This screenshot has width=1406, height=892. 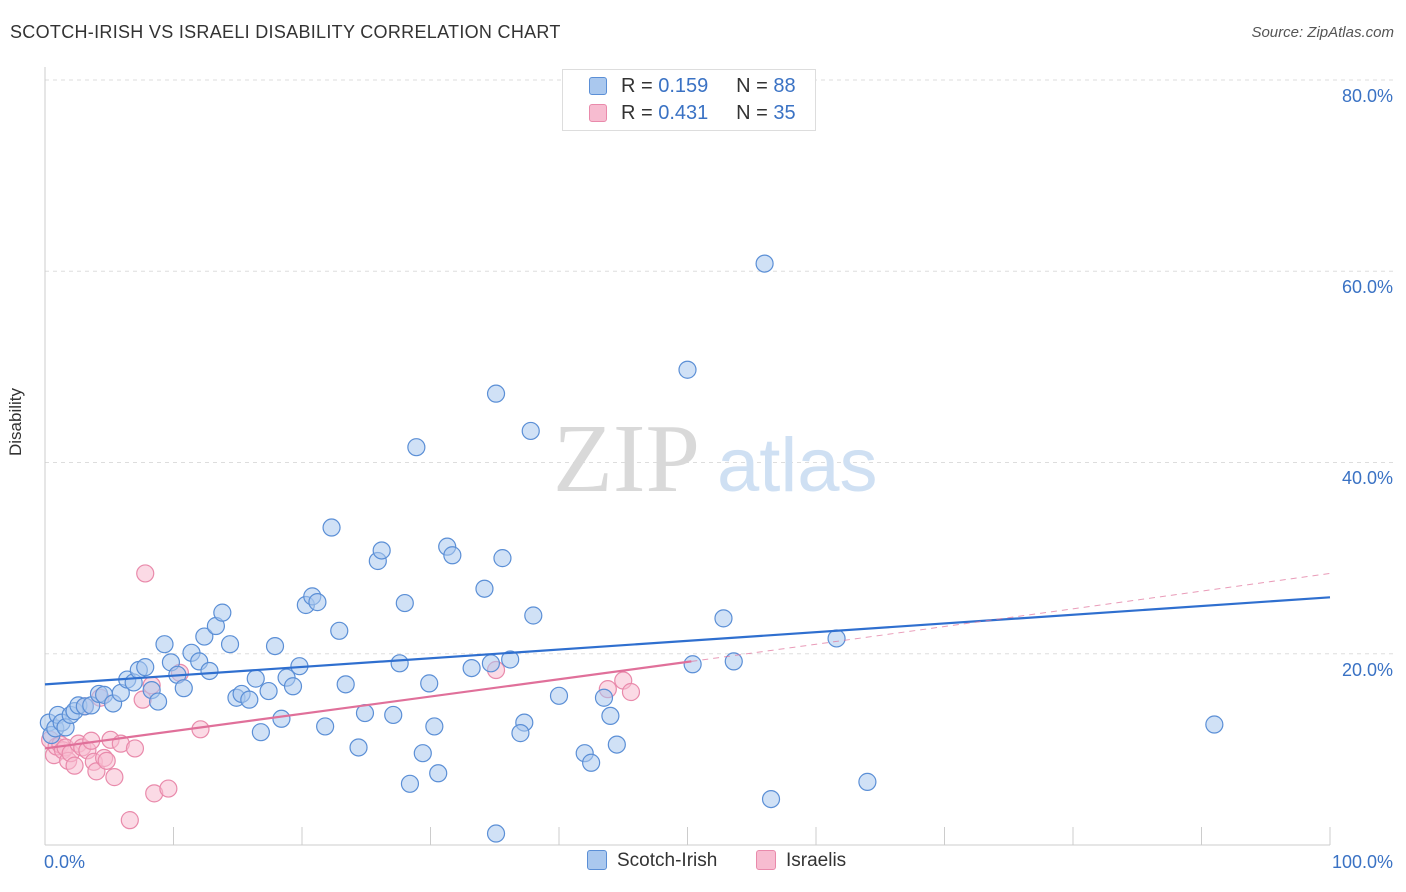 I want to click on y-axis-label: Disability, so click(x=15, y=421).